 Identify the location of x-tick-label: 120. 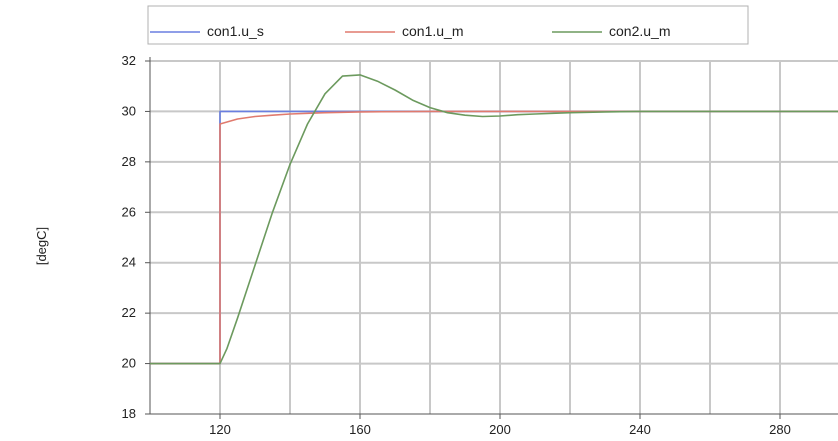
(220, 429).